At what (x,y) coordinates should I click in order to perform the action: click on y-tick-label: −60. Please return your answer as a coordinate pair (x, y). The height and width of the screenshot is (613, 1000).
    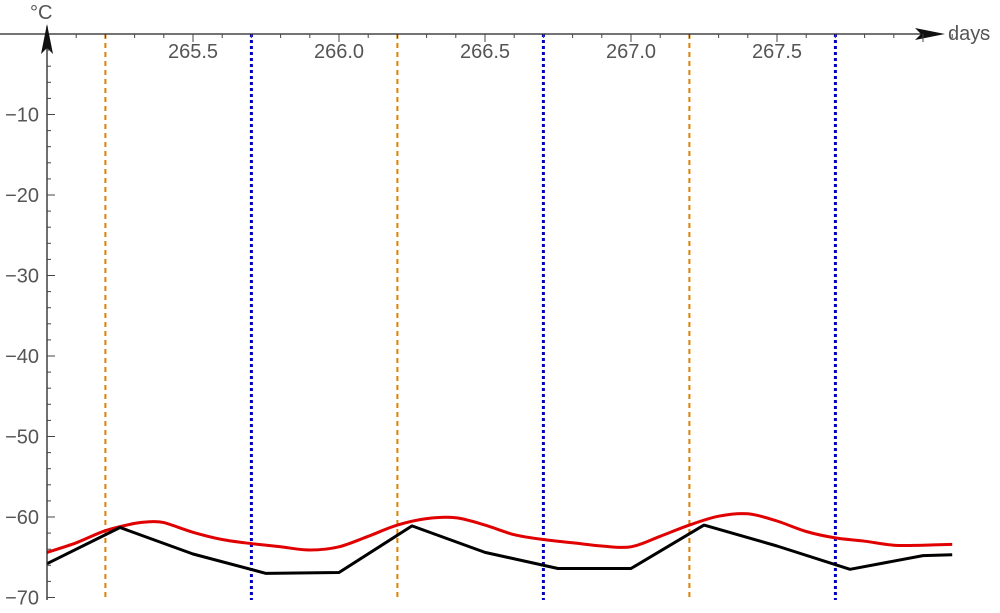
    Looking at the image, I should click on (22, 518).